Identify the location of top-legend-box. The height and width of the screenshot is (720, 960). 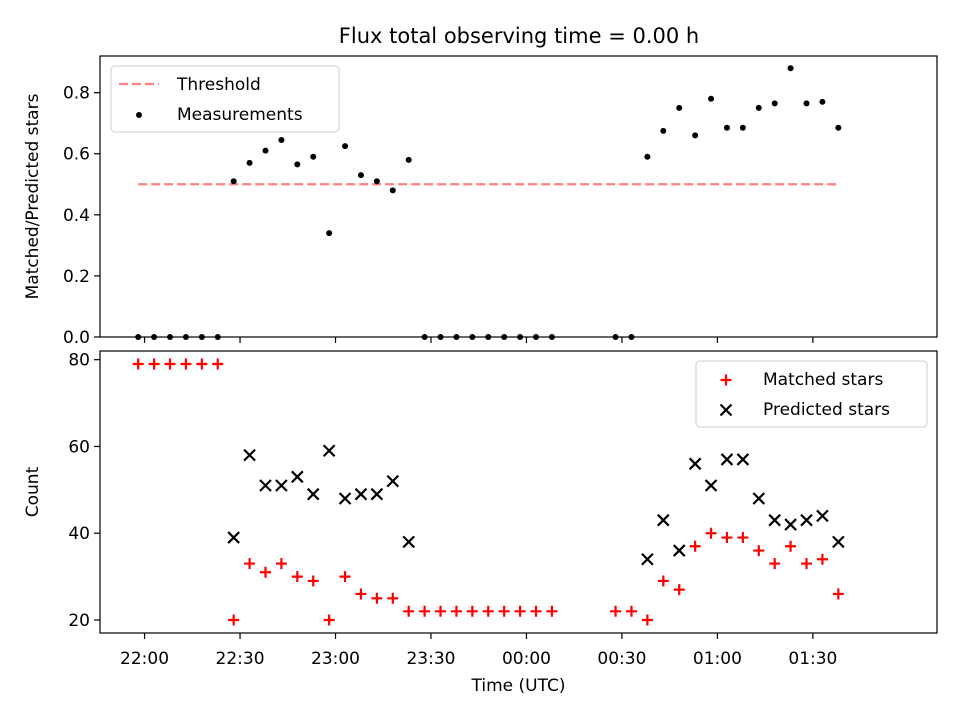
(225, 99).